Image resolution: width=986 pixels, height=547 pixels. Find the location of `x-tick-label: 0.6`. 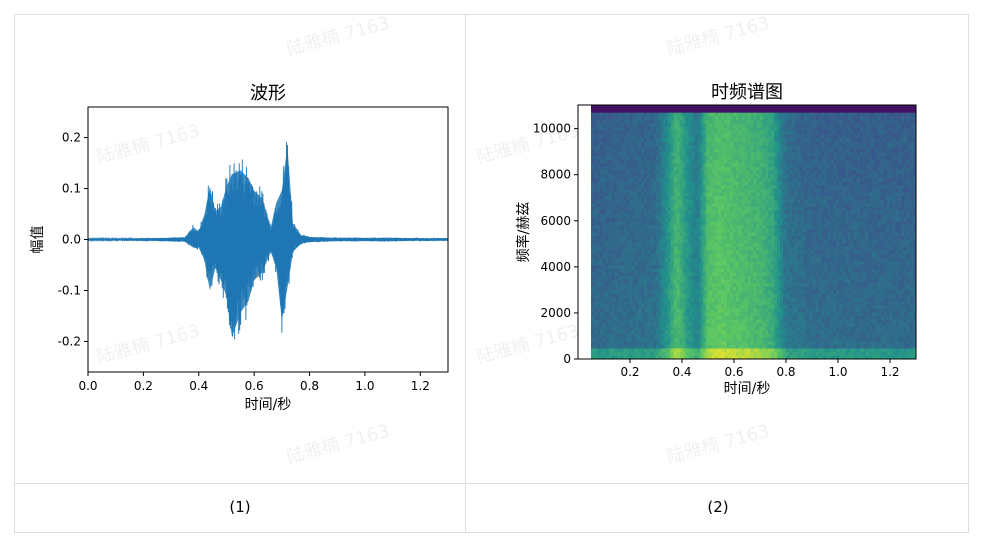

x-tick-label: 0.6 is located at coordinates (254, 386).